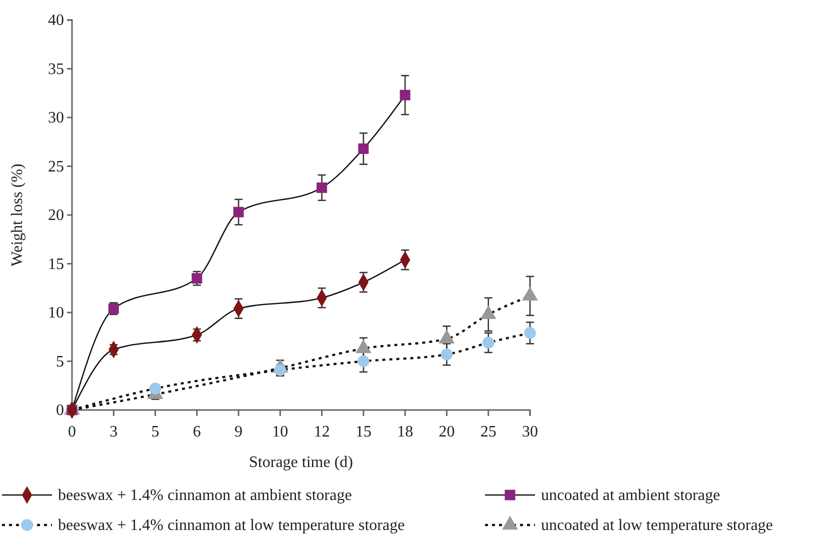 The width and height of the screenshot is (821, 535). I want to click on y-tick-label: 25, so click(56, 167).